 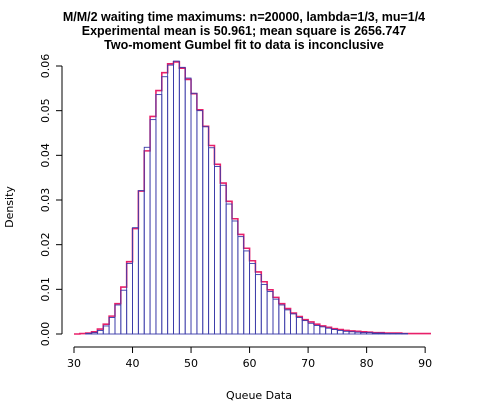 What do you see at coordinates (250, 363) in the screenshot?
I see `x-tick-label: 60` at bounding box center [250, 363].